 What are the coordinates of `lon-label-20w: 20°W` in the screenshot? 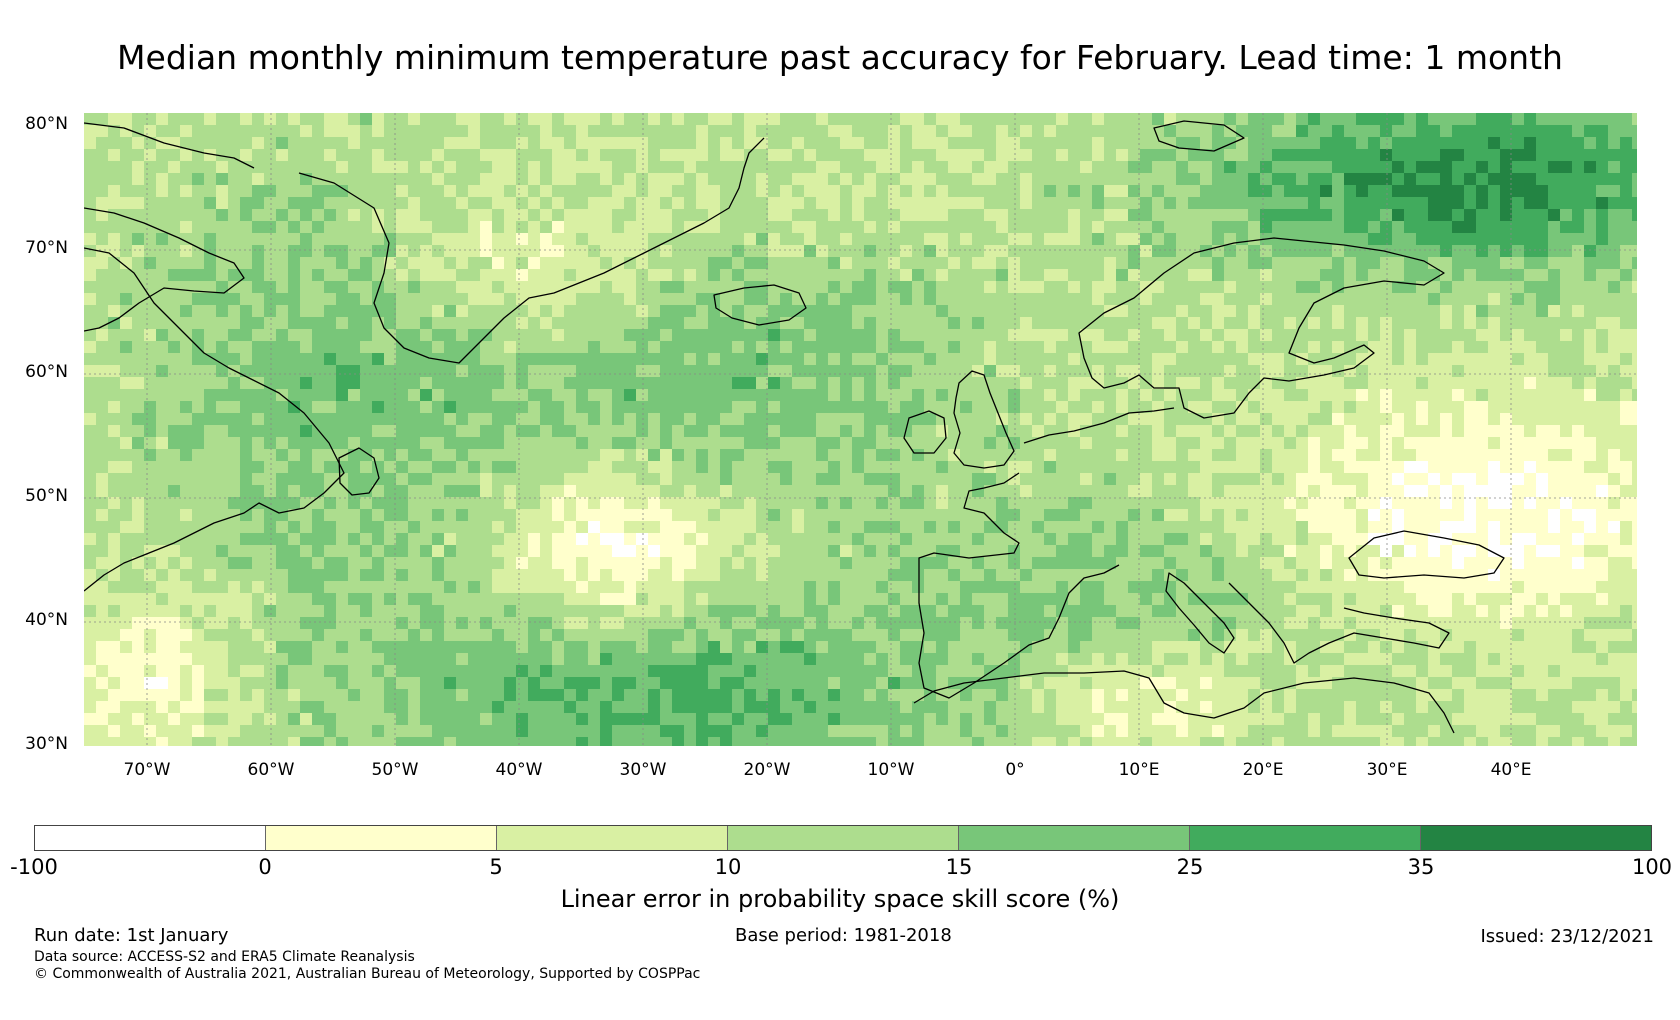 It's located at (767, 770).